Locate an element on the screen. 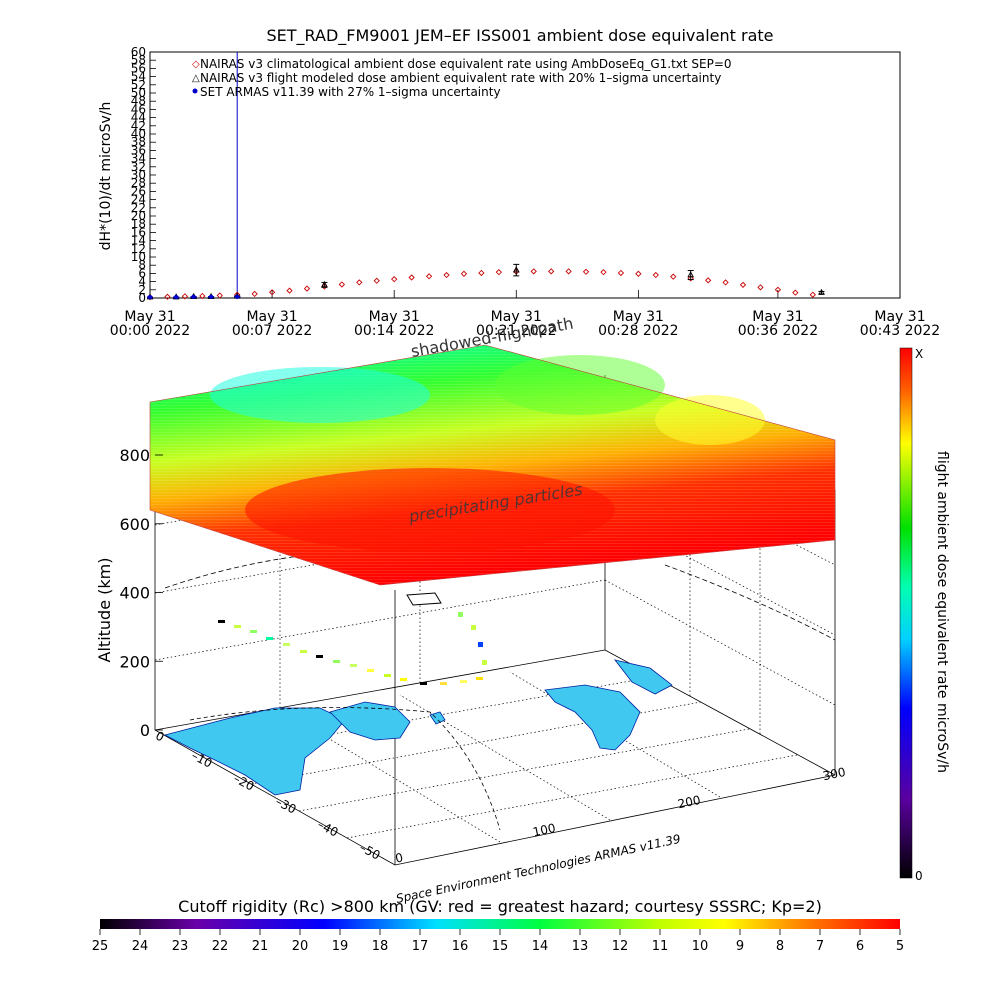 The height and width of the screenshot is (1000, 1000). rigidity-strip is located at coordinates (500, 924).